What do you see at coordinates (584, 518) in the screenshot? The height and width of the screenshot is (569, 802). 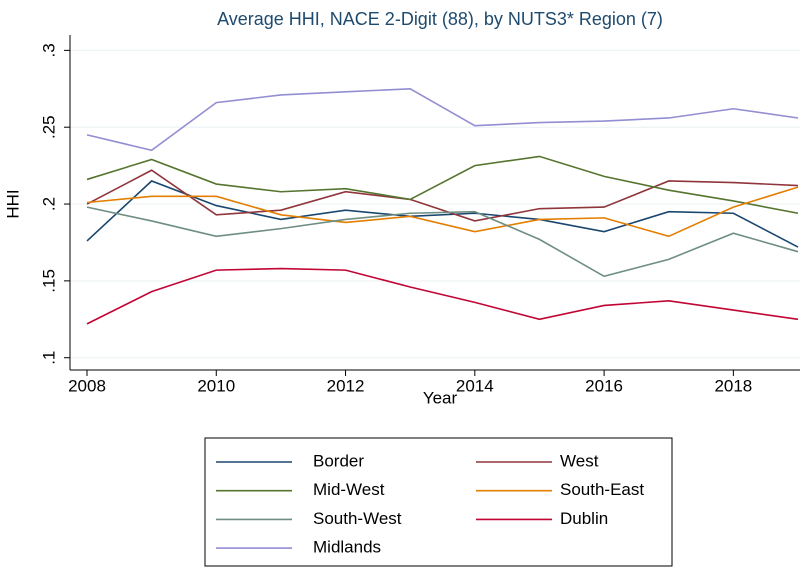 I see `legend-label: Dublin` at bounding box center [584, 518].